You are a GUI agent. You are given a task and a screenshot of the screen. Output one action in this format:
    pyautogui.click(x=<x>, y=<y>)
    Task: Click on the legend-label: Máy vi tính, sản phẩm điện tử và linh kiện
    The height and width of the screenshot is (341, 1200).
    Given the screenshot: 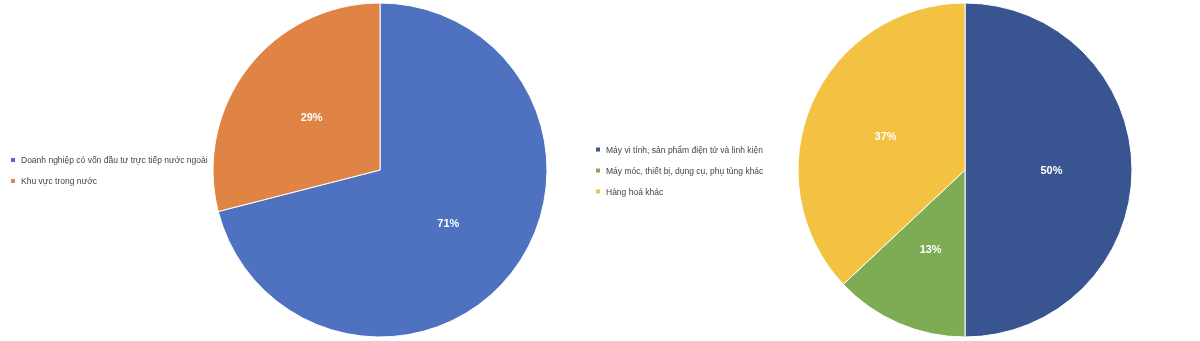 What is the action you would take?
    pyautogui.click(x=685, y=149)
    